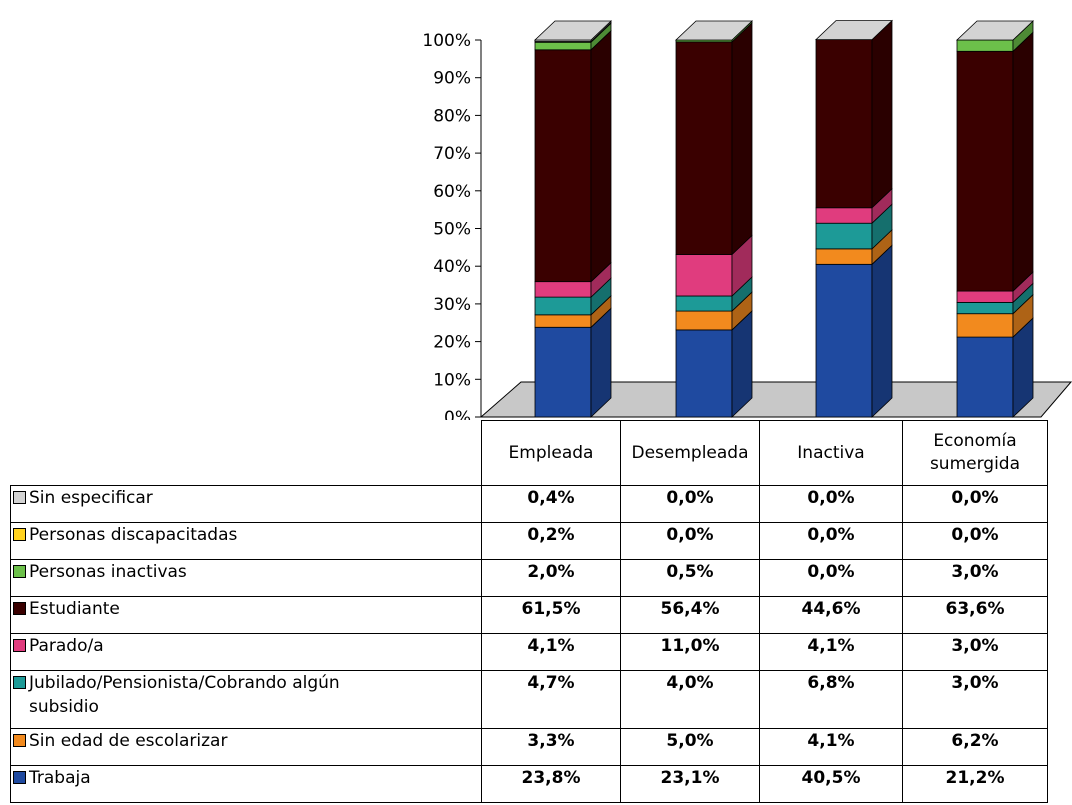 This screenshot has width=1072, height=805. Describe the element at coordinates (882, 331) in the screenshot. I see `bar-side-trabaja-inactiva` at that location.